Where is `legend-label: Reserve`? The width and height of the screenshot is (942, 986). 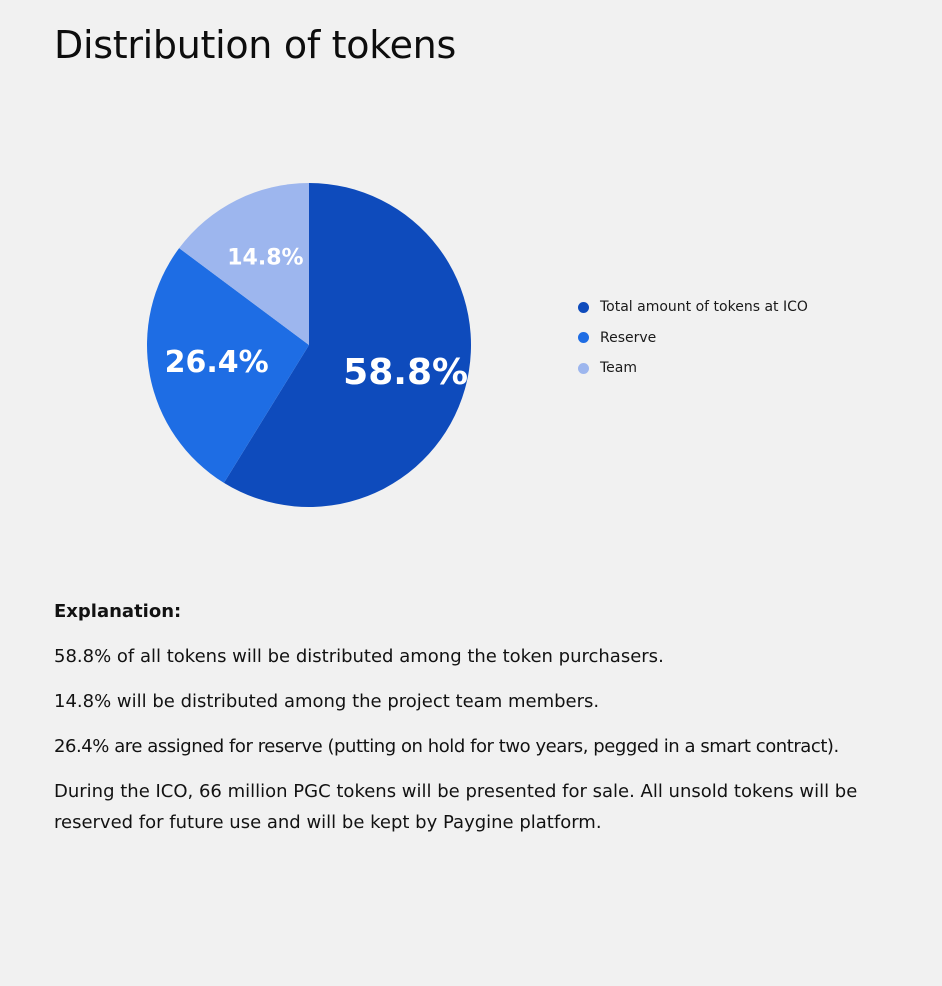
legend-label: Reserve is located at coordinates (628, 337).